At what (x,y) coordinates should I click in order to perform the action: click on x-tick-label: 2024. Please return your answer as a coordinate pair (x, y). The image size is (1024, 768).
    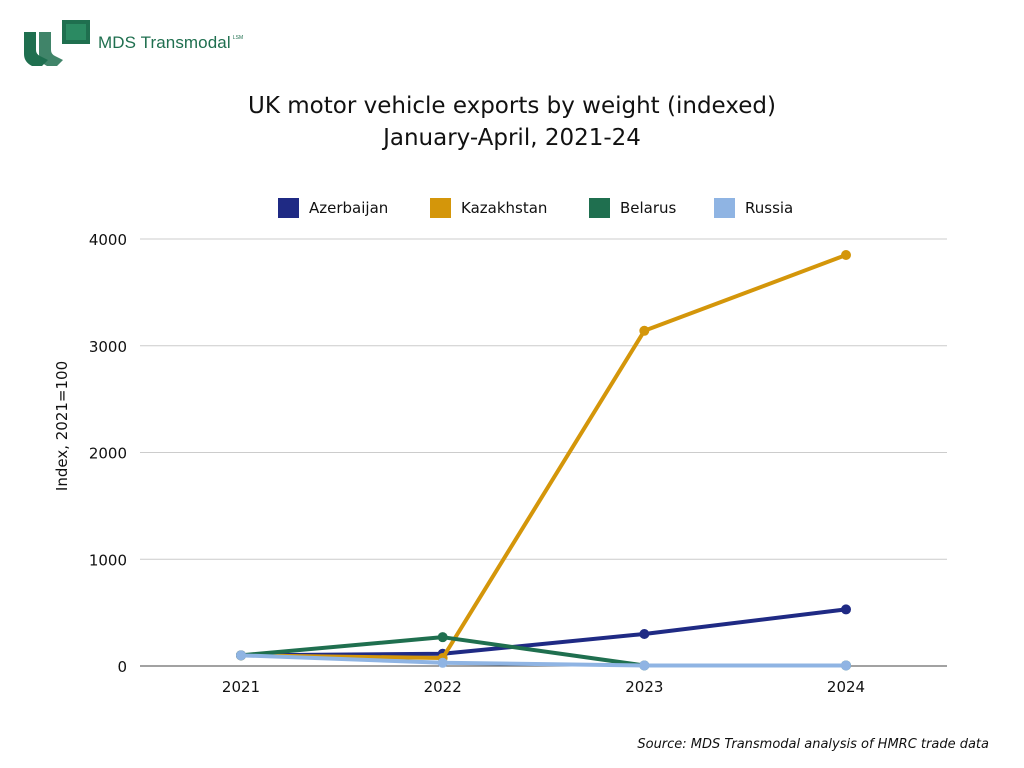
    Looking at the image, I should click on (846, 687).